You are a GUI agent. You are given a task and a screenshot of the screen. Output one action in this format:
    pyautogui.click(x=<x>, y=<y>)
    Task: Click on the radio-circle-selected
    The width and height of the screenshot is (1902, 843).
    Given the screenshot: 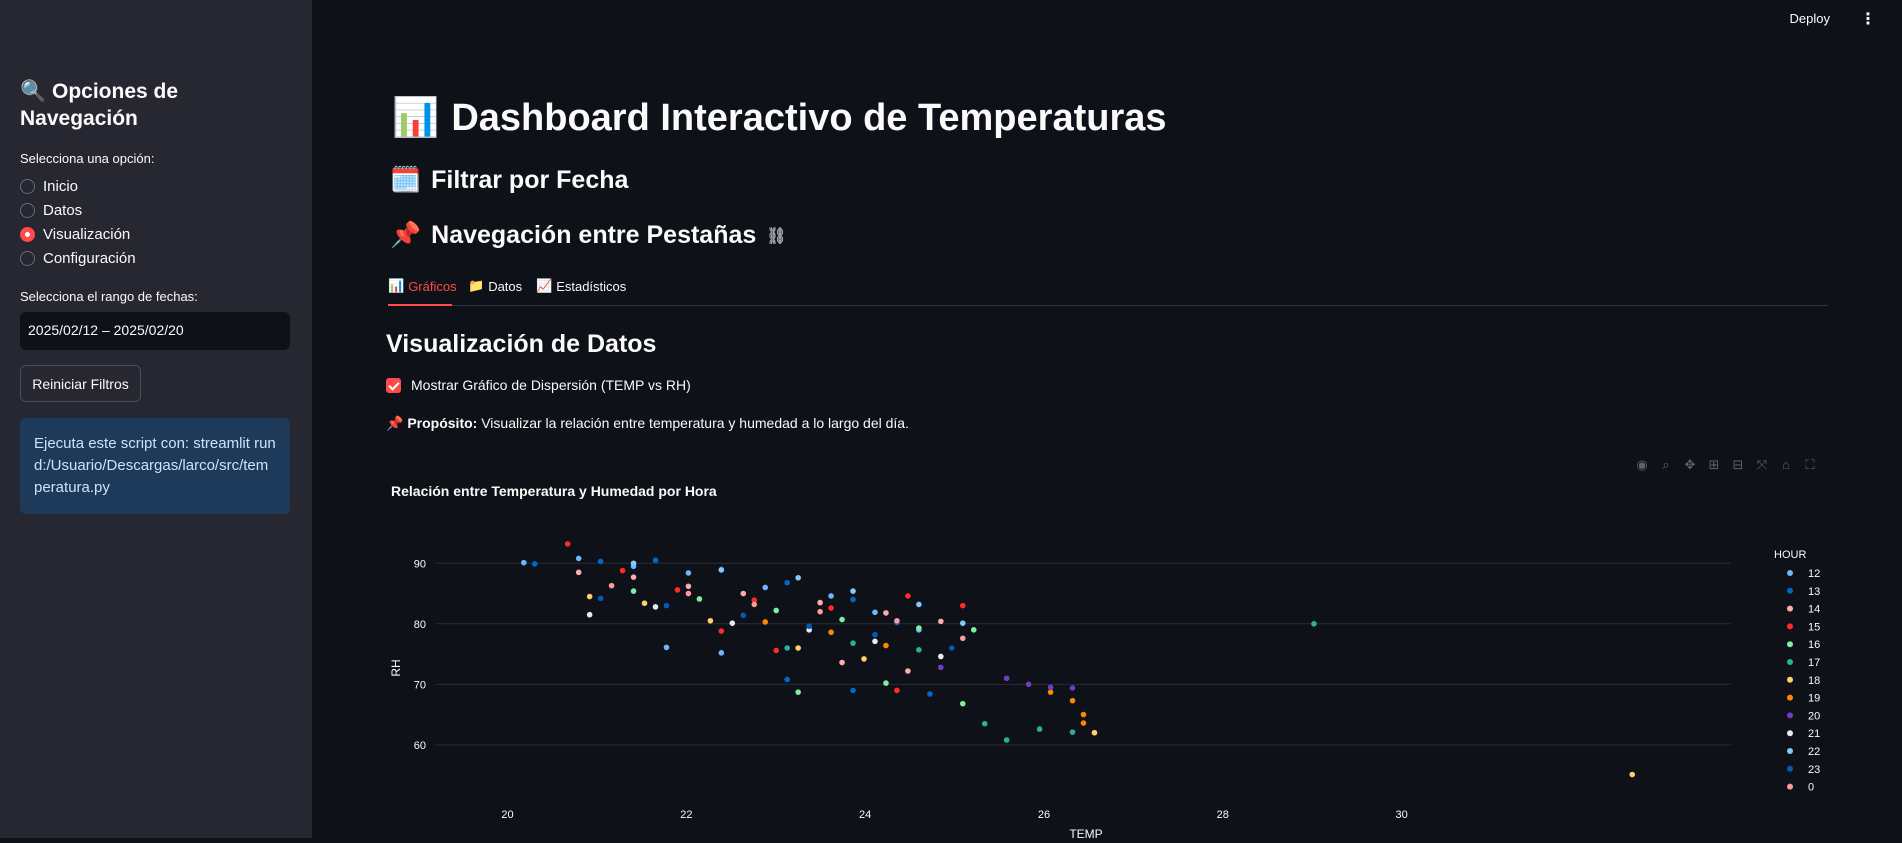 What is the action you would take?
    pyautogui.click(x=27, y=234)
    